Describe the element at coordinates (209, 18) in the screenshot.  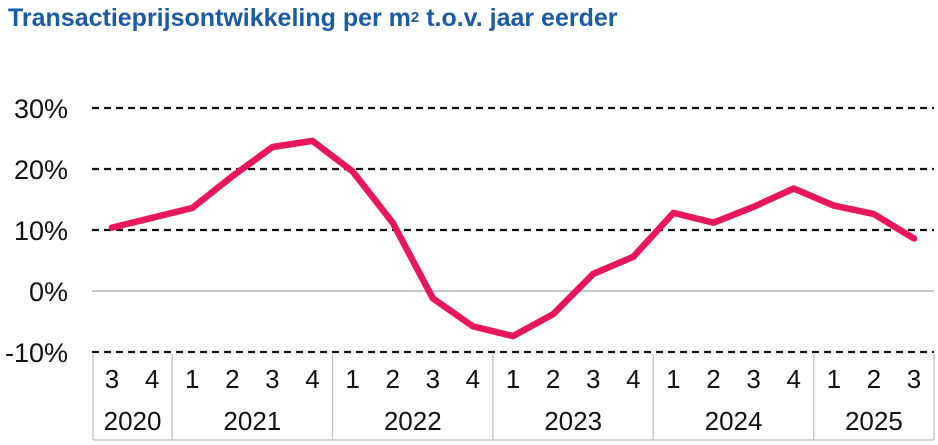
I see `chart-title-main: Transactieprijsontwikkeling per m` at that location.